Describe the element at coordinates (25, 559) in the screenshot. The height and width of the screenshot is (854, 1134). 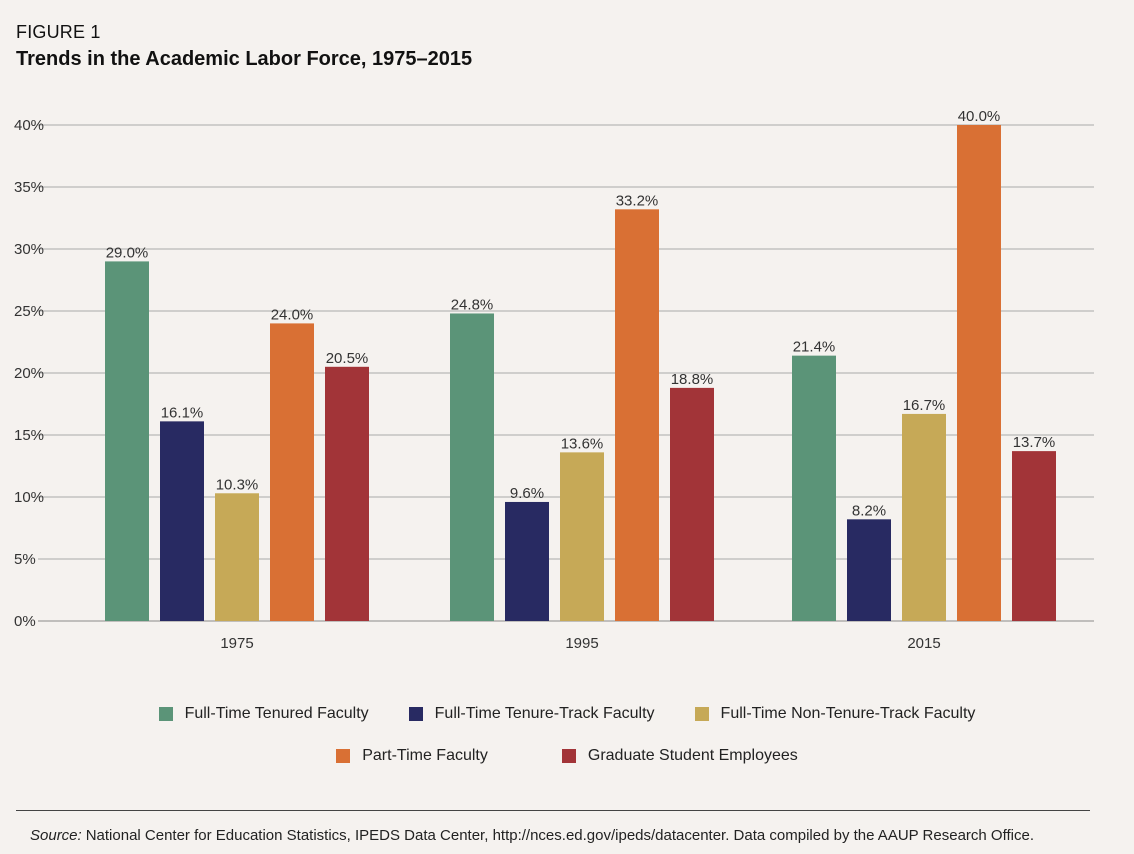
I see `y-tick-label: 5%` at that location.